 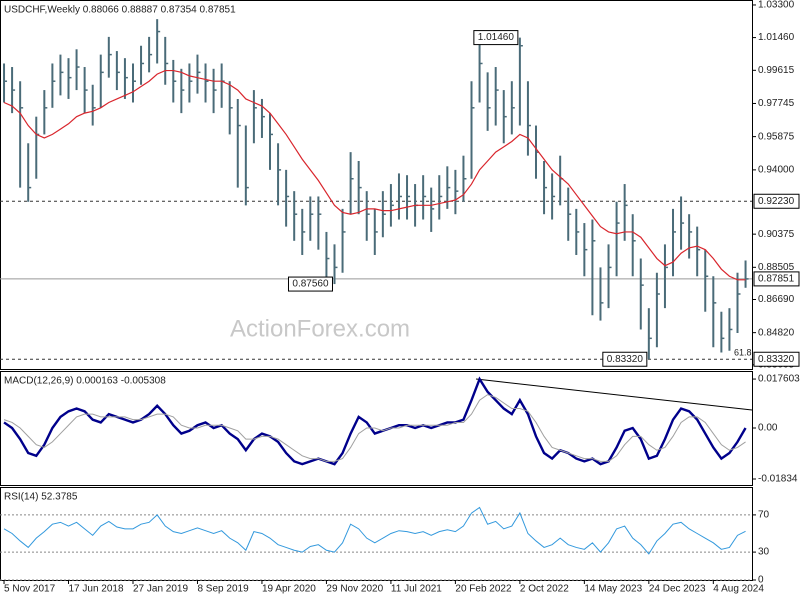 I want to click on x-tick-label: 27 Jan 2019, so click(x=160, y=589).